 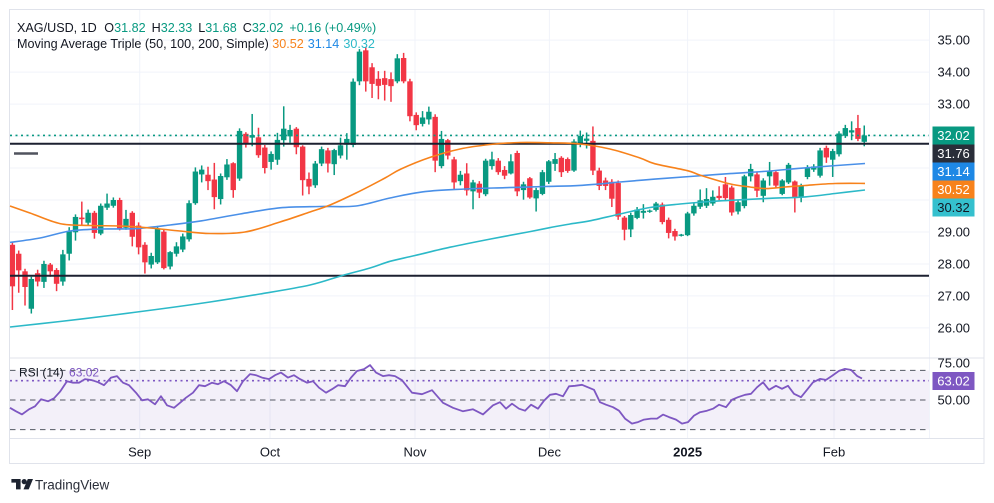 I want to click on svg-text: TradingView, so click(x=72, y=485).